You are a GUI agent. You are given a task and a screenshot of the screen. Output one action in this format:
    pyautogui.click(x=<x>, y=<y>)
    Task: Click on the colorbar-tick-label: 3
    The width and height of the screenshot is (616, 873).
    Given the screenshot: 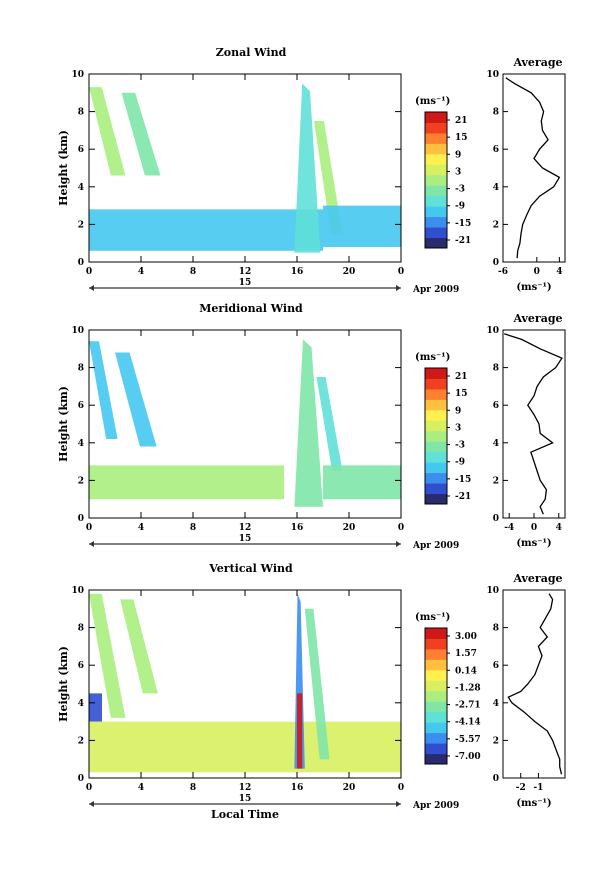 What is the action you would take?
    pyautogui.click(x=458, y=172)
    